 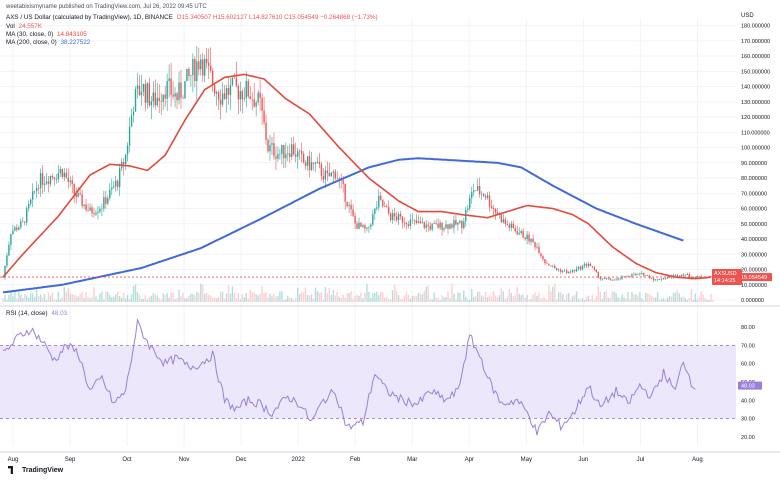 What do you see at coordinates (752, 301) in the screenshot?
I see `price-tick-label: 0.000000` at bounding box center [752, 301].